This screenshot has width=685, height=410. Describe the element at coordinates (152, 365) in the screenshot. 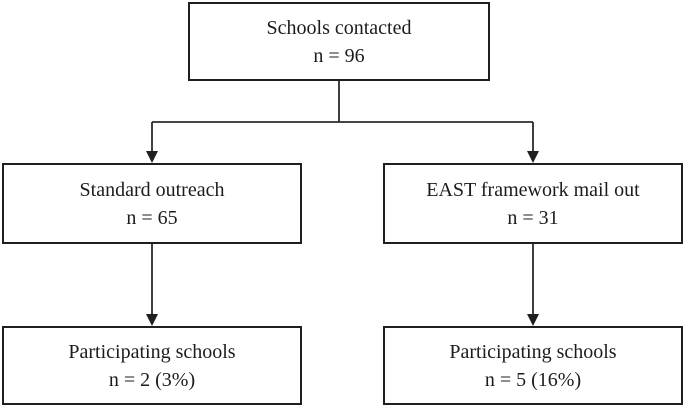

I see `node-participating-standard: Participating schools n = 2 (3%)` at that location.